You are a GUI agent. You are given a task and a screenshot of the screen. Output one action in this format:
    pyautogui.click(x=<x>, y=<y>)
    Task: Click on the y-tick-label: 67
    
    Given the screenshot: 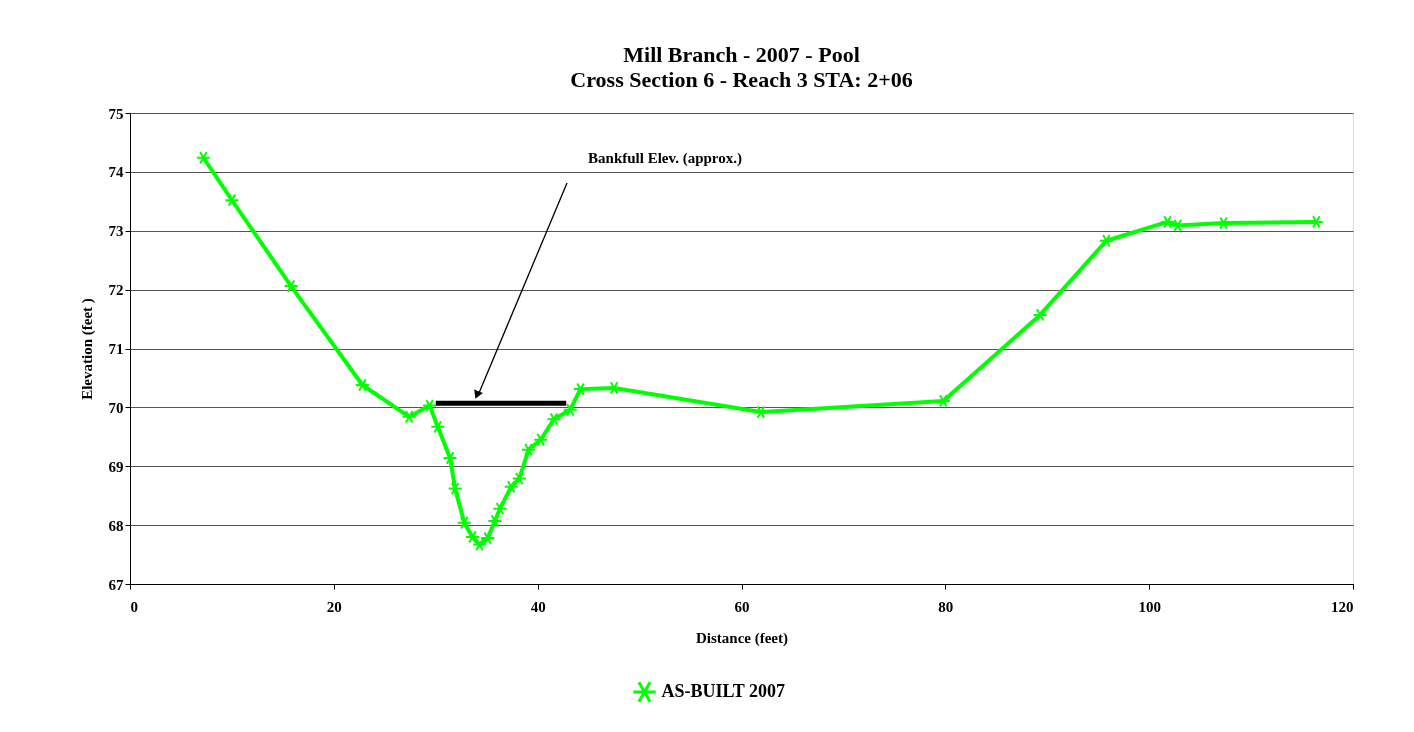 What is the action you would take?
    pyautogui.click(x=116, y=584)
    